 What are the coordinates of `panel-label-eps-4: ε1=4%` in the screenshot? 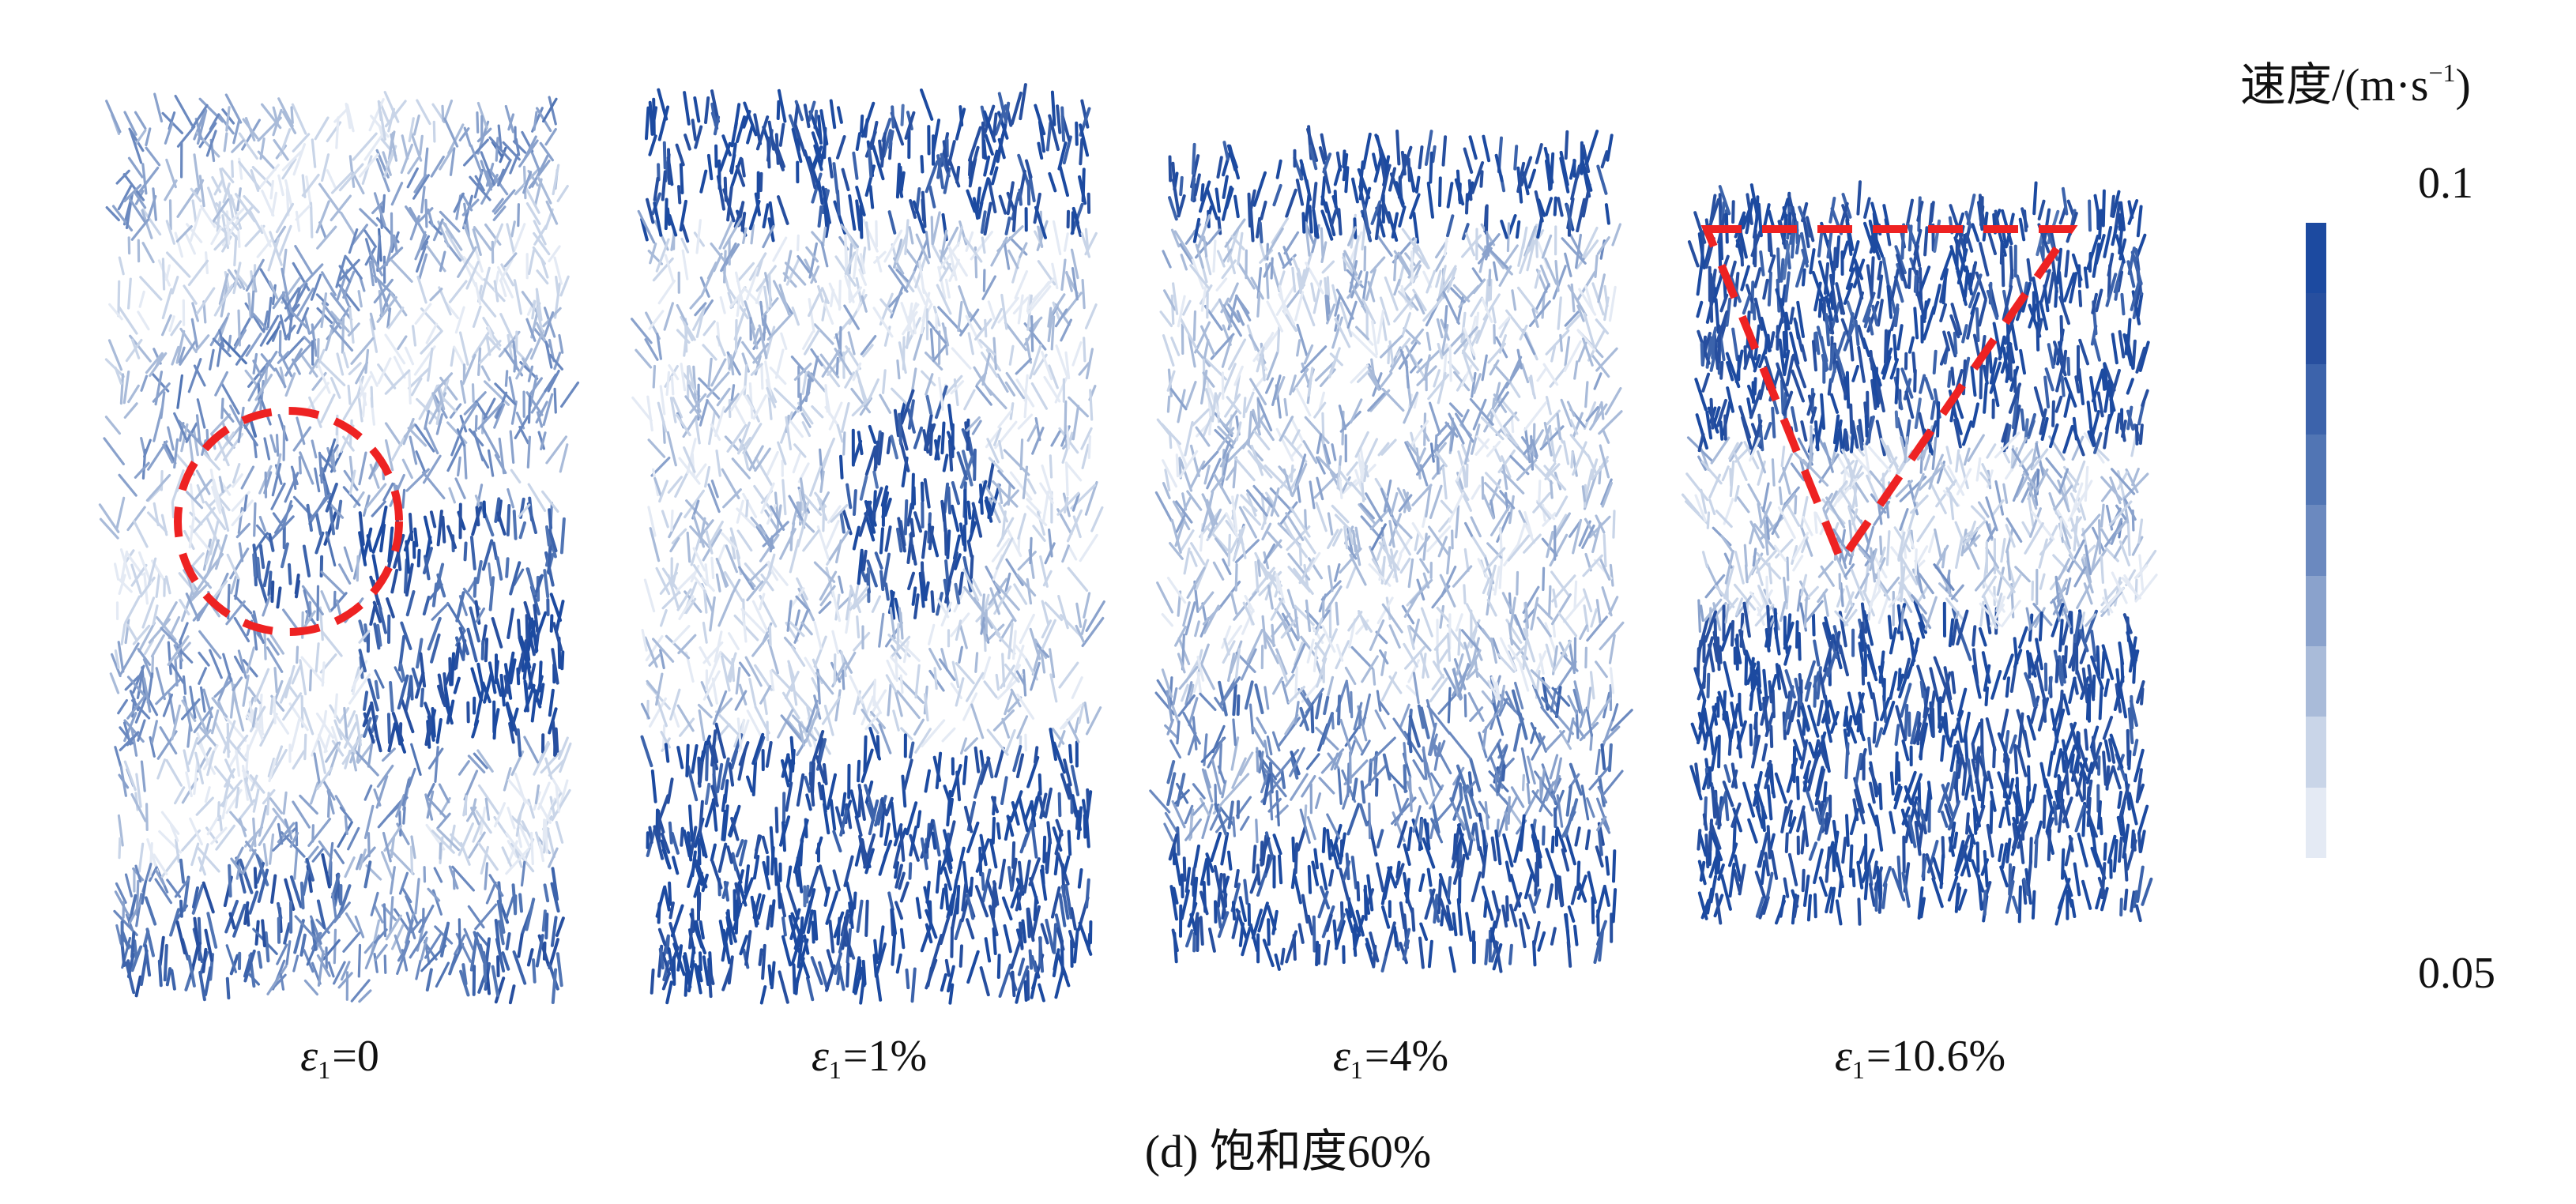 It's located at (1390, 1058).